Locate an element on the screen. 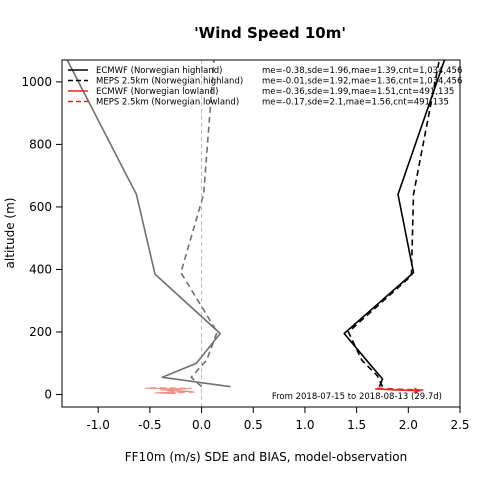 This screenshot has height=480, width=480. x-tick-label: 0.0 is located at coordinates (201, 425).